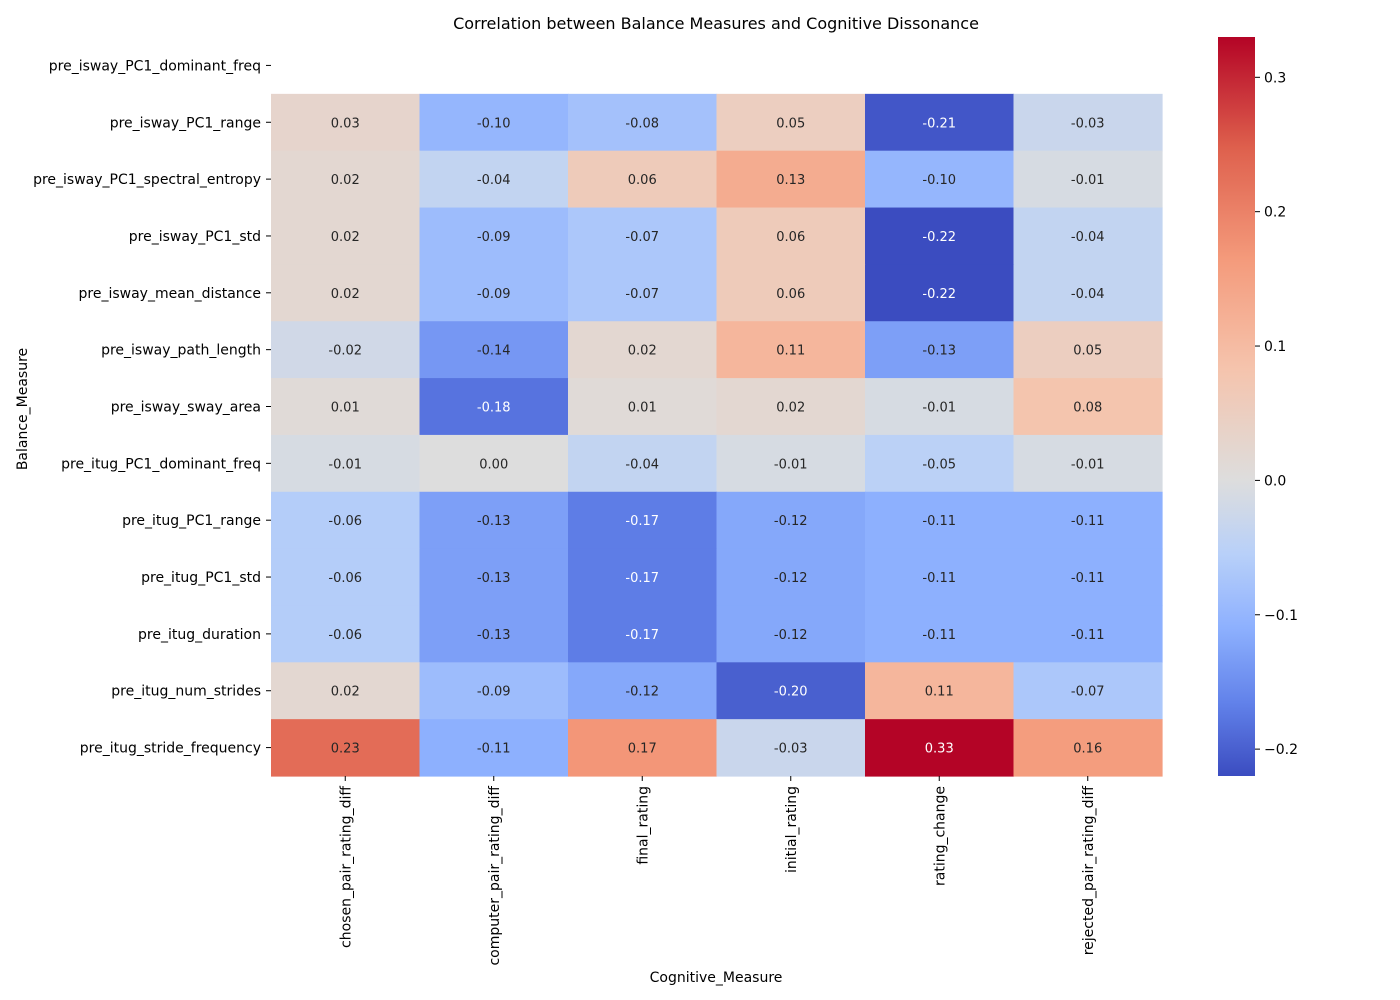  I want to click on x-tick-label: chosen_pair_rating_diff, so click(346, 867).